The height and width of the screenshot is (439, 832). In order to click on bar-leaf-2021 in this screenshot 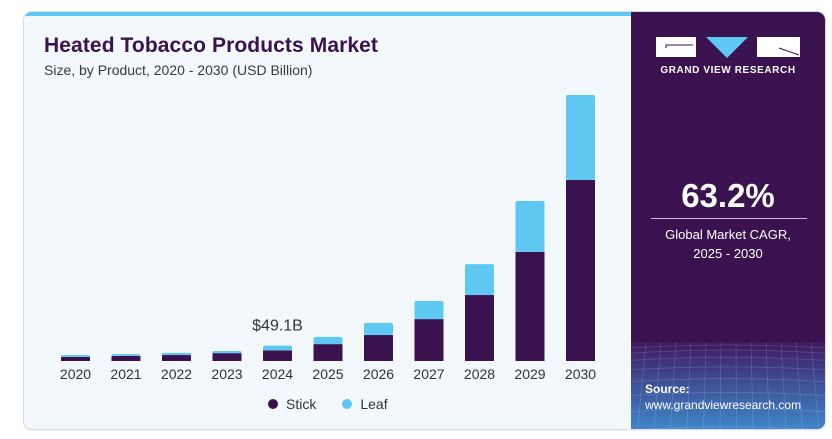, I will do `click(126, 355)`.